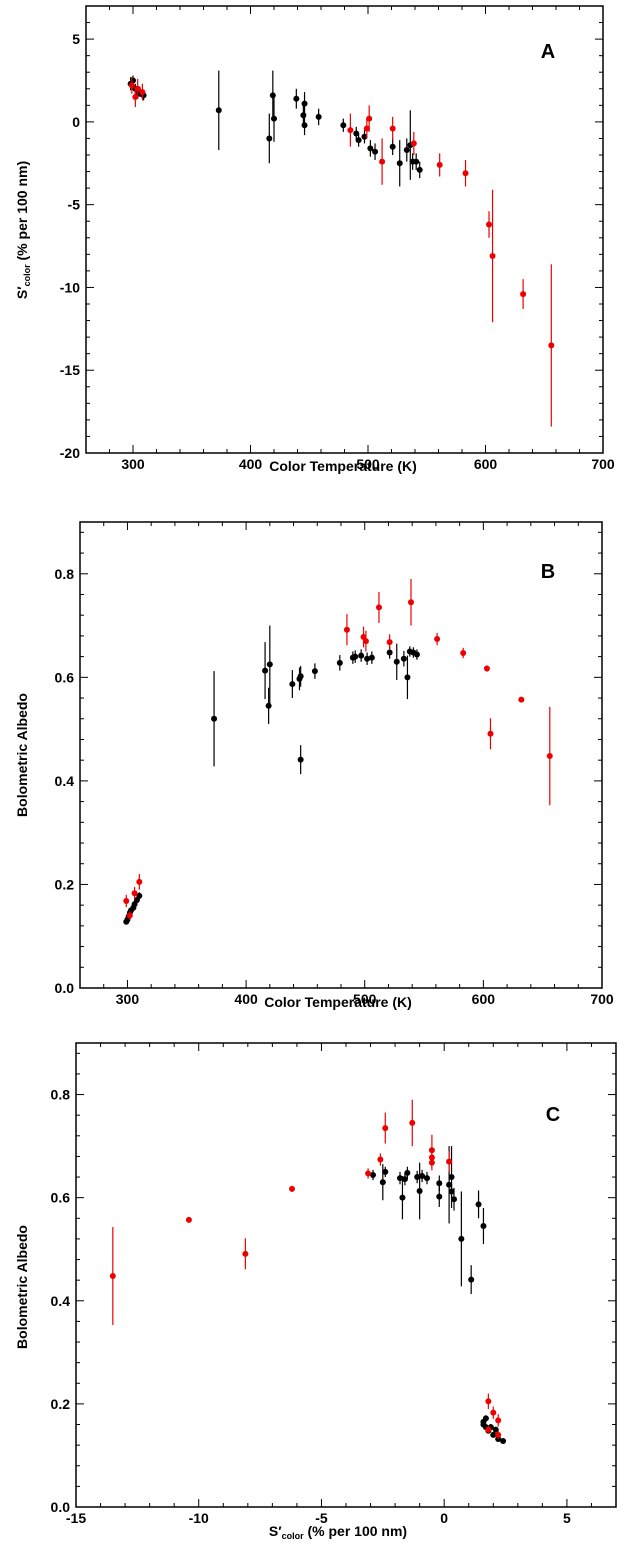 The width and height of the screenshot is (632, 1544). I want to click on panel-b-x-tick-label: 700, so click(602, 999).